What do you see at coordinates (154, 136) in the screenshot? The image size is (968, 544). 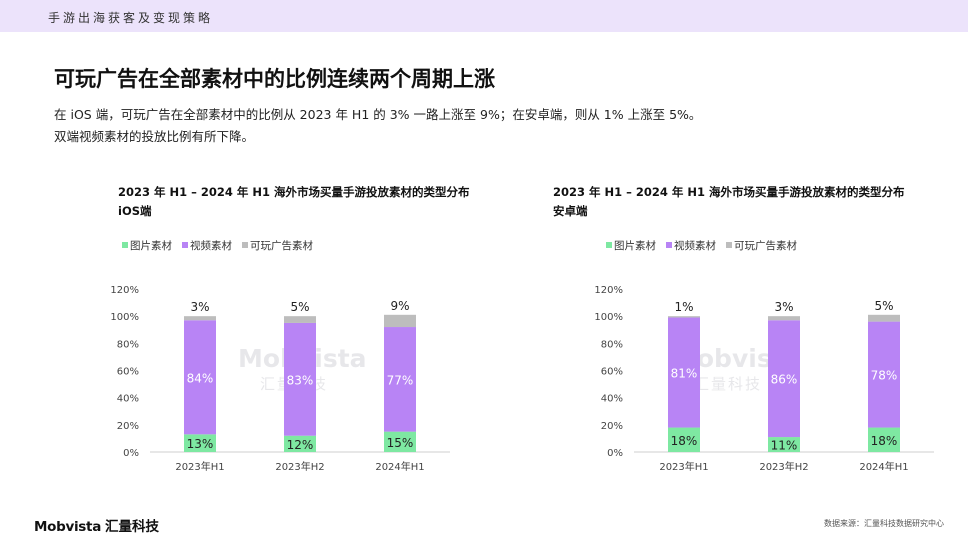 I see `description-line-2: 双端视频素材的投放比例有所下降。` at bounding box center [154, 136].